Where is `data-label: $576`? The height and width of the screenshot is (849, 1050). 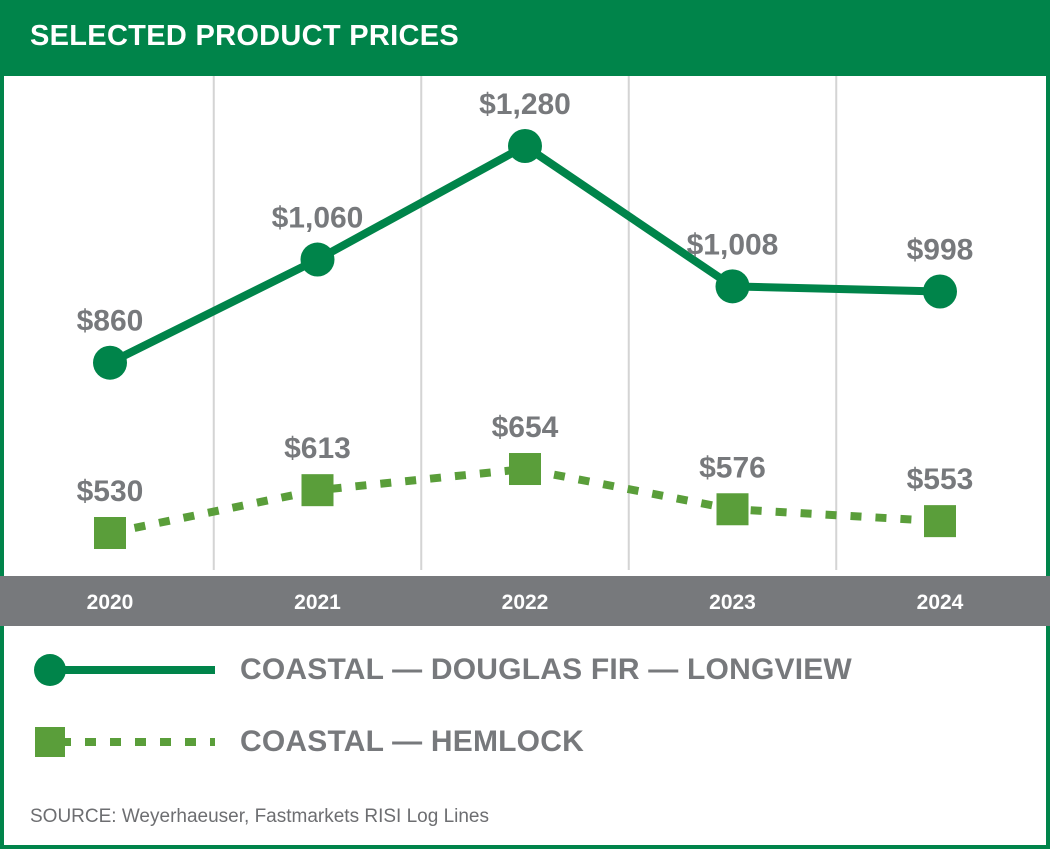
data-label: $576 is located at coordinates (732, 467).